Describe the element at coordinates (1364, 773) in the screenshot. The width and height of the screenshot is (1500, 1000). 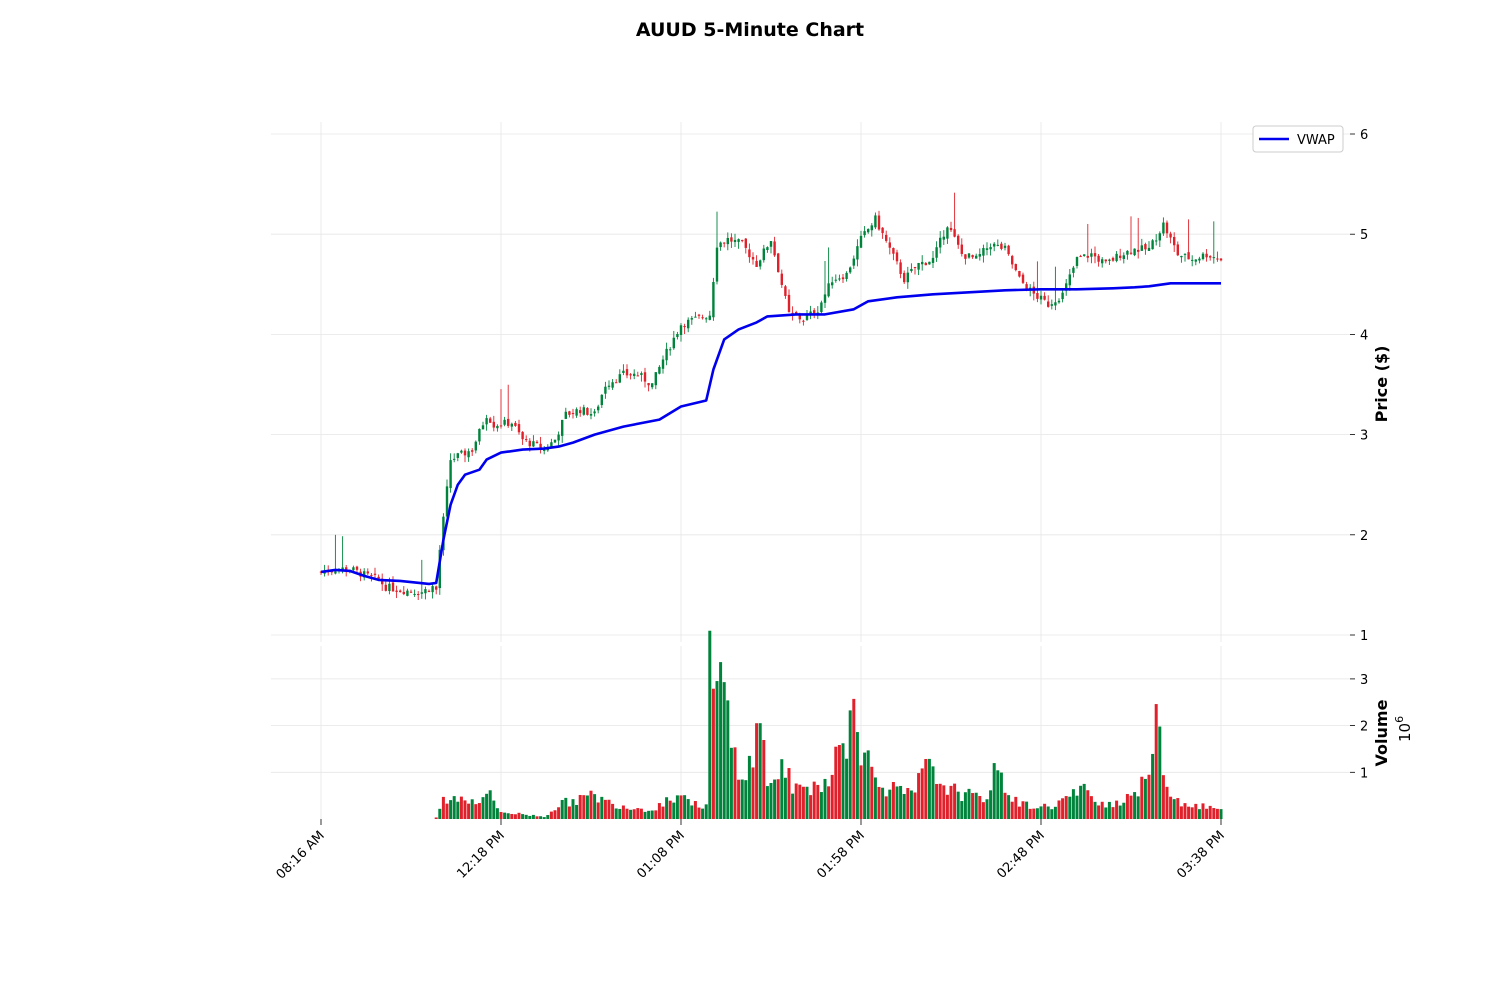
I see `volume-tick-label: 1` at that location.